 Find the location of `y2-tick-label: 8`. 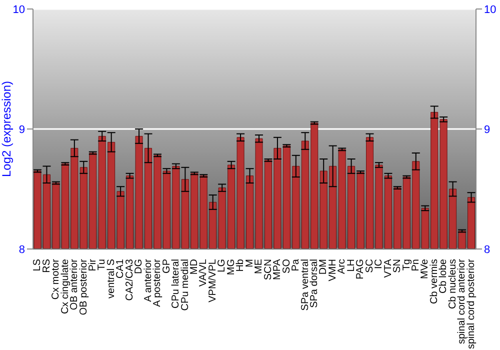

y2-tick-label: 8 is located at coordinates (487, 250).